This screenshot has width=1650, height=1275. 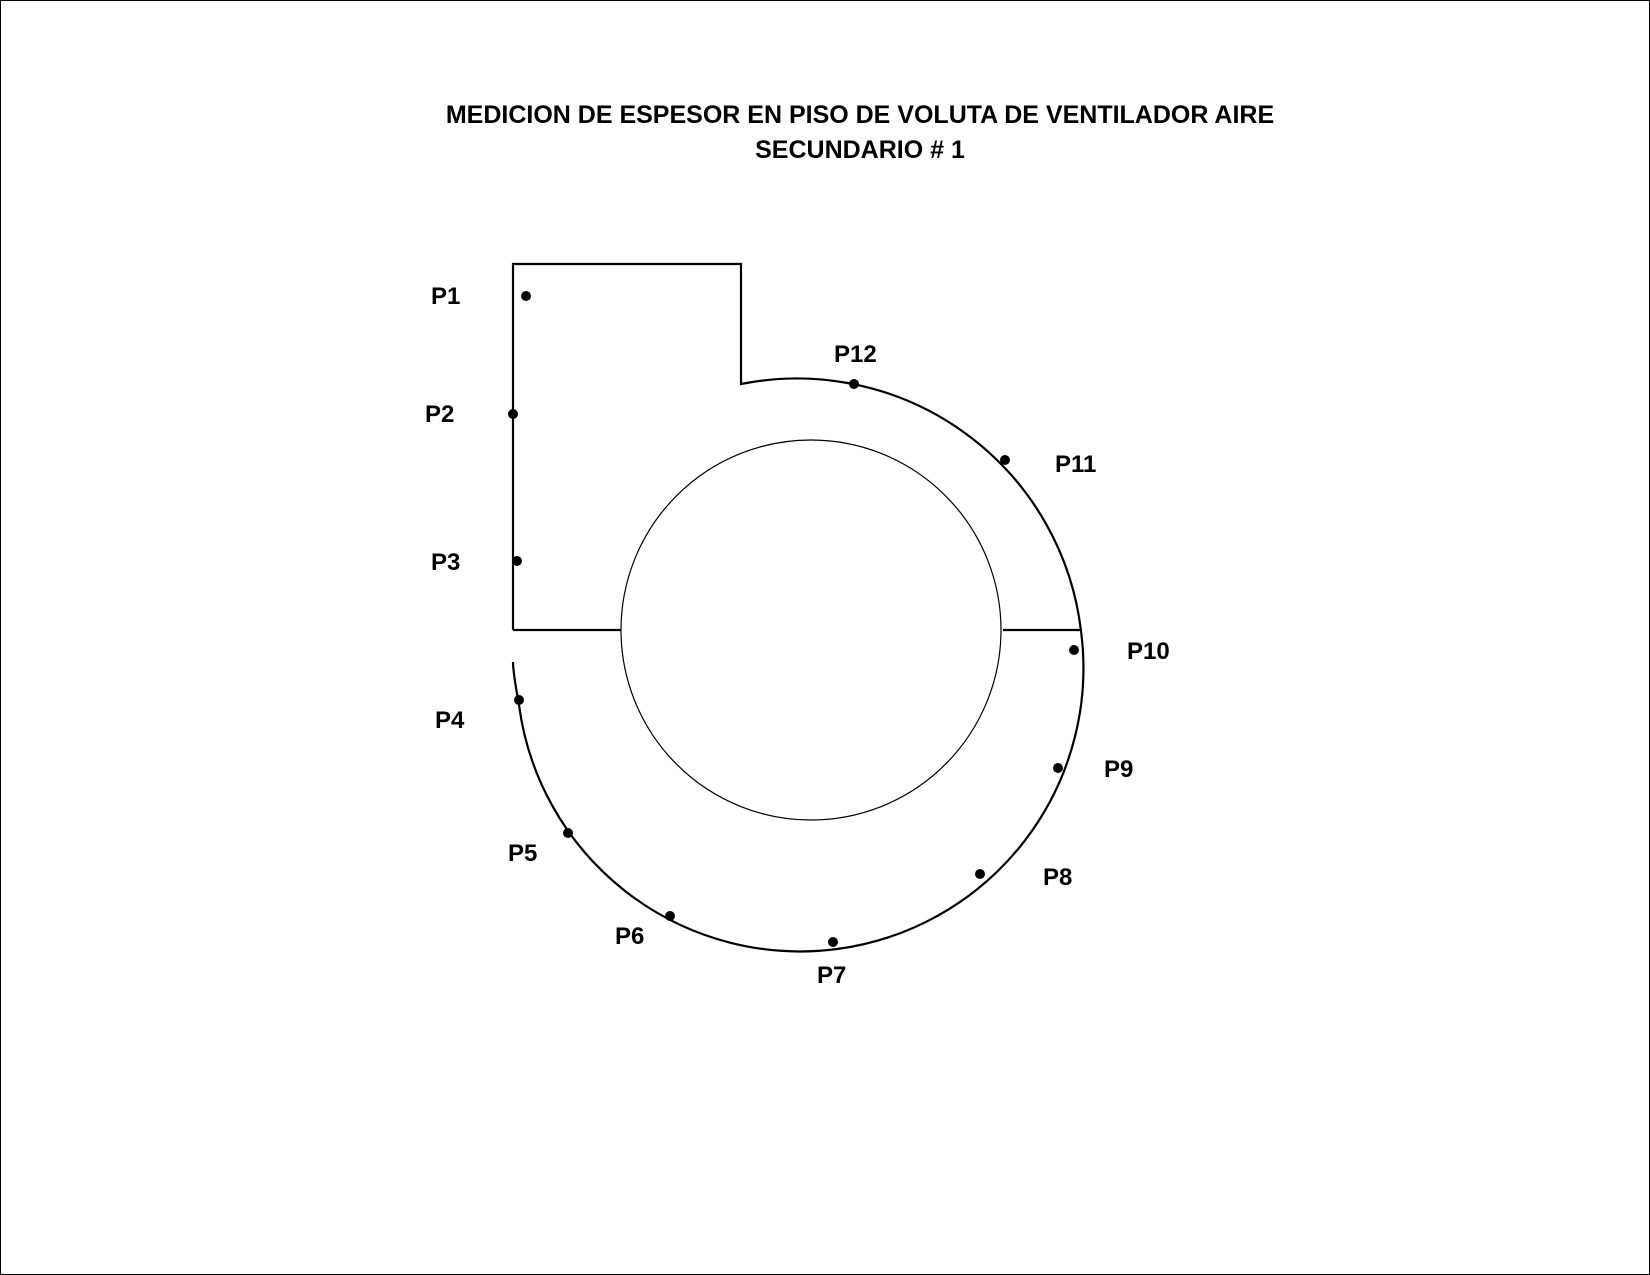 What do you see at coordinates (1048, 464) in the screenshot?
I see `measurement-point-p11: P11` at bounding box center [1048, 464].